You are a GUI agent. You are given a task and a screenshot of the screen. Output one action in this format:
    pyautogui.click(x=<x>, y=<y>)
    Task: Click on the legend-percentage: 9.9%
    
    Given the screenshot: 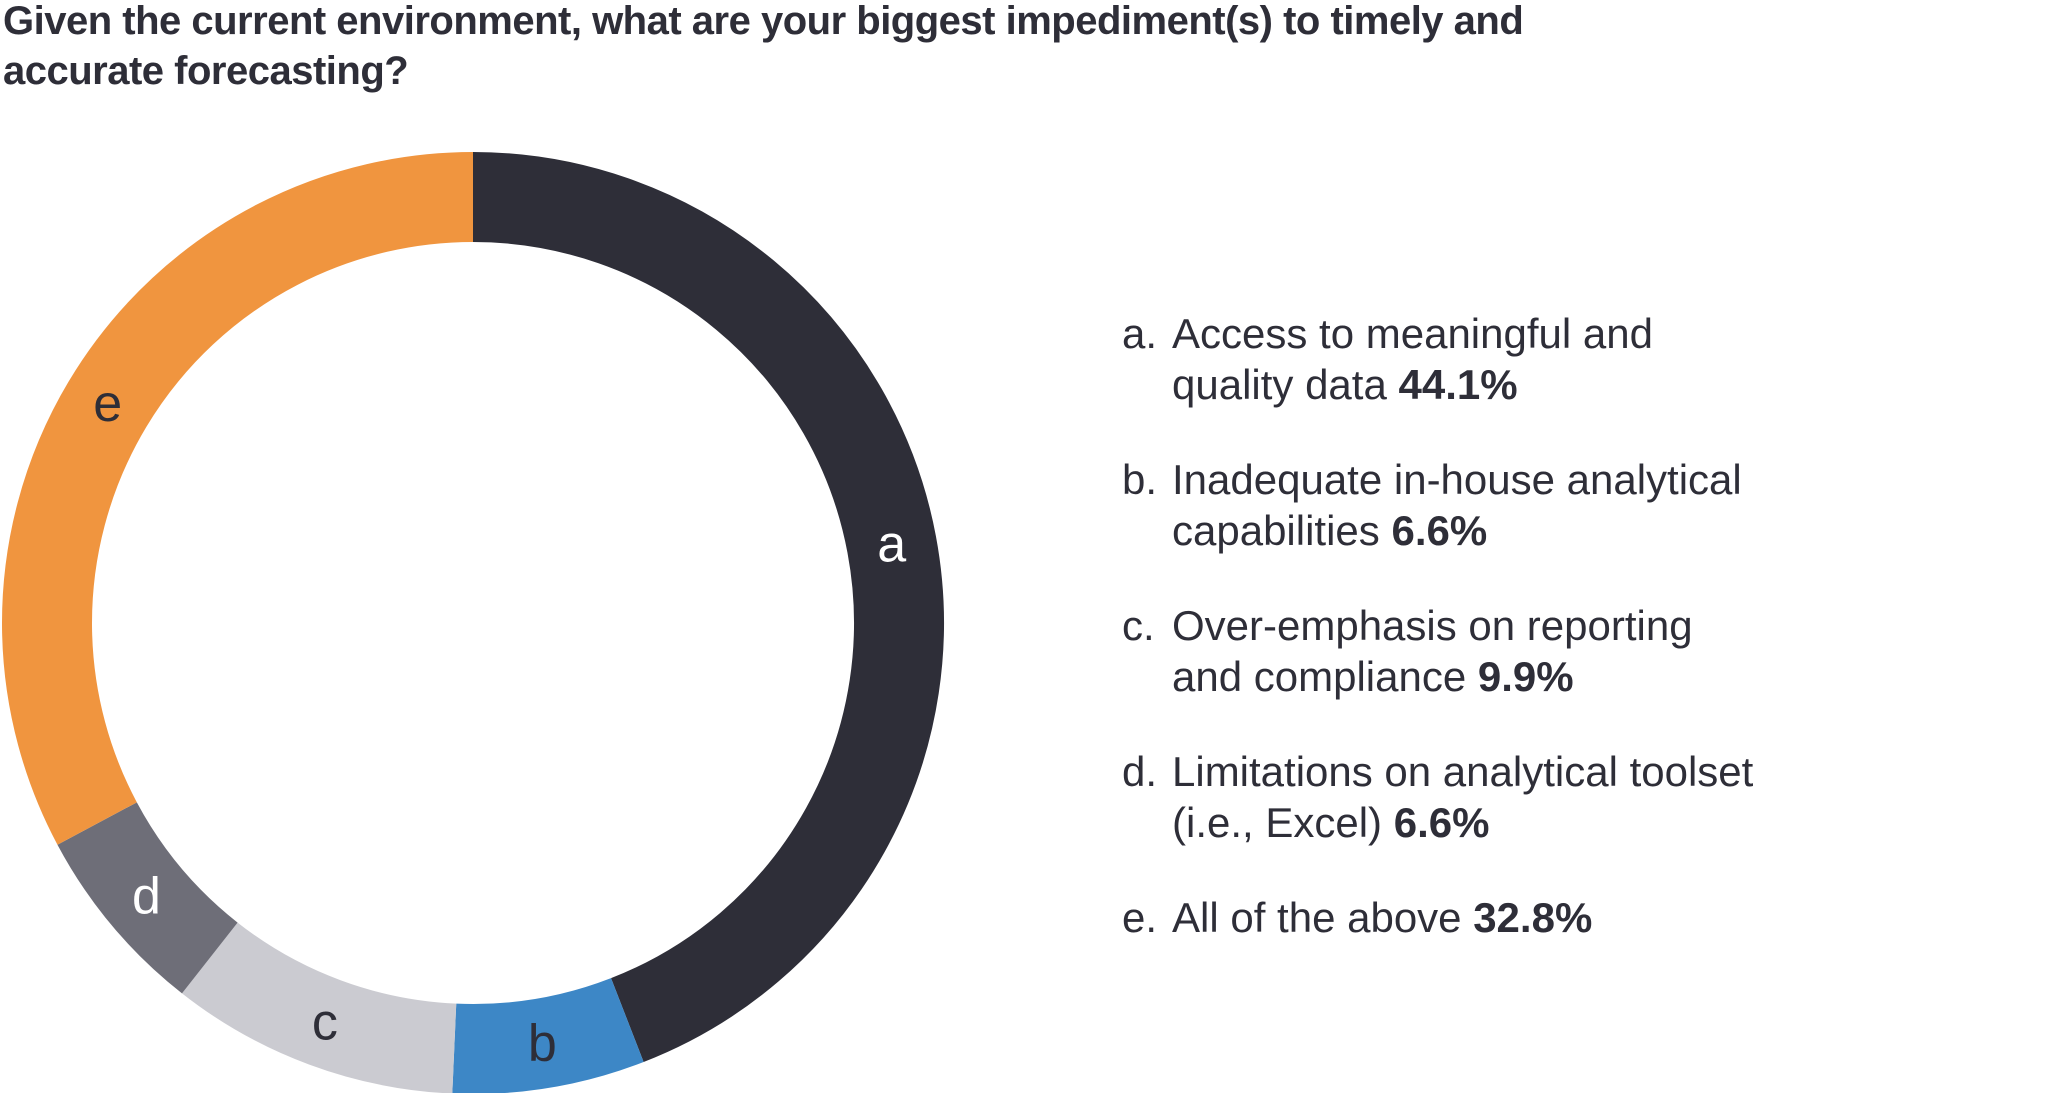 What is the action you would take?
    pyautogui.click(x=1525, y=676)
    